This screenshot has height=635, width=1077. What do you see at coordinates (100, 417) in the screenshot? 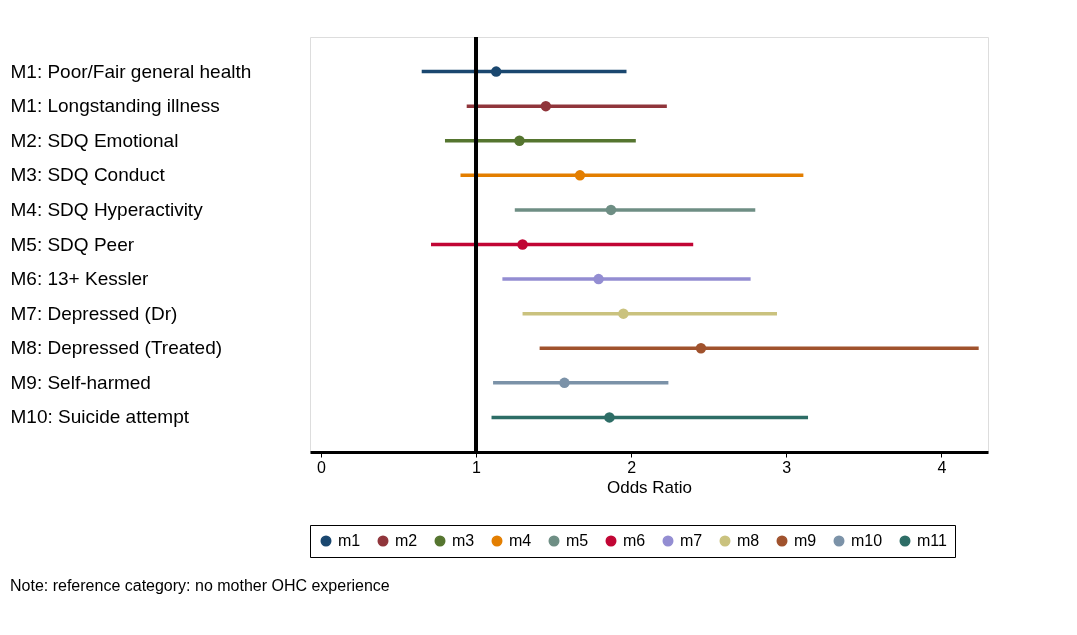
I see `y-tick-label: M10: Suicide attempt` at bounding box center [100, 417].